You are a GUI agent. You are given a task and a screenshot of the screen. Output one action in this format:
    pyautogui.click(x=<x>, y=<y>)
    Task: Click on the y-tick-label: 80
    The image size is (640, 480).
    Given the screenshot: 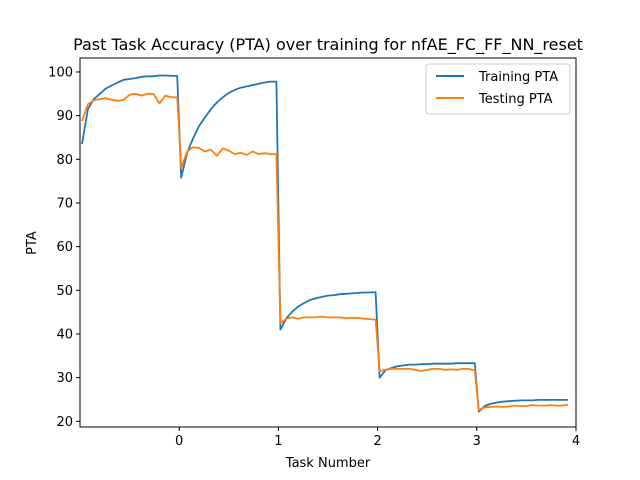 What is the action you would take?
    pyautogui.click(x=64, y=160)
    